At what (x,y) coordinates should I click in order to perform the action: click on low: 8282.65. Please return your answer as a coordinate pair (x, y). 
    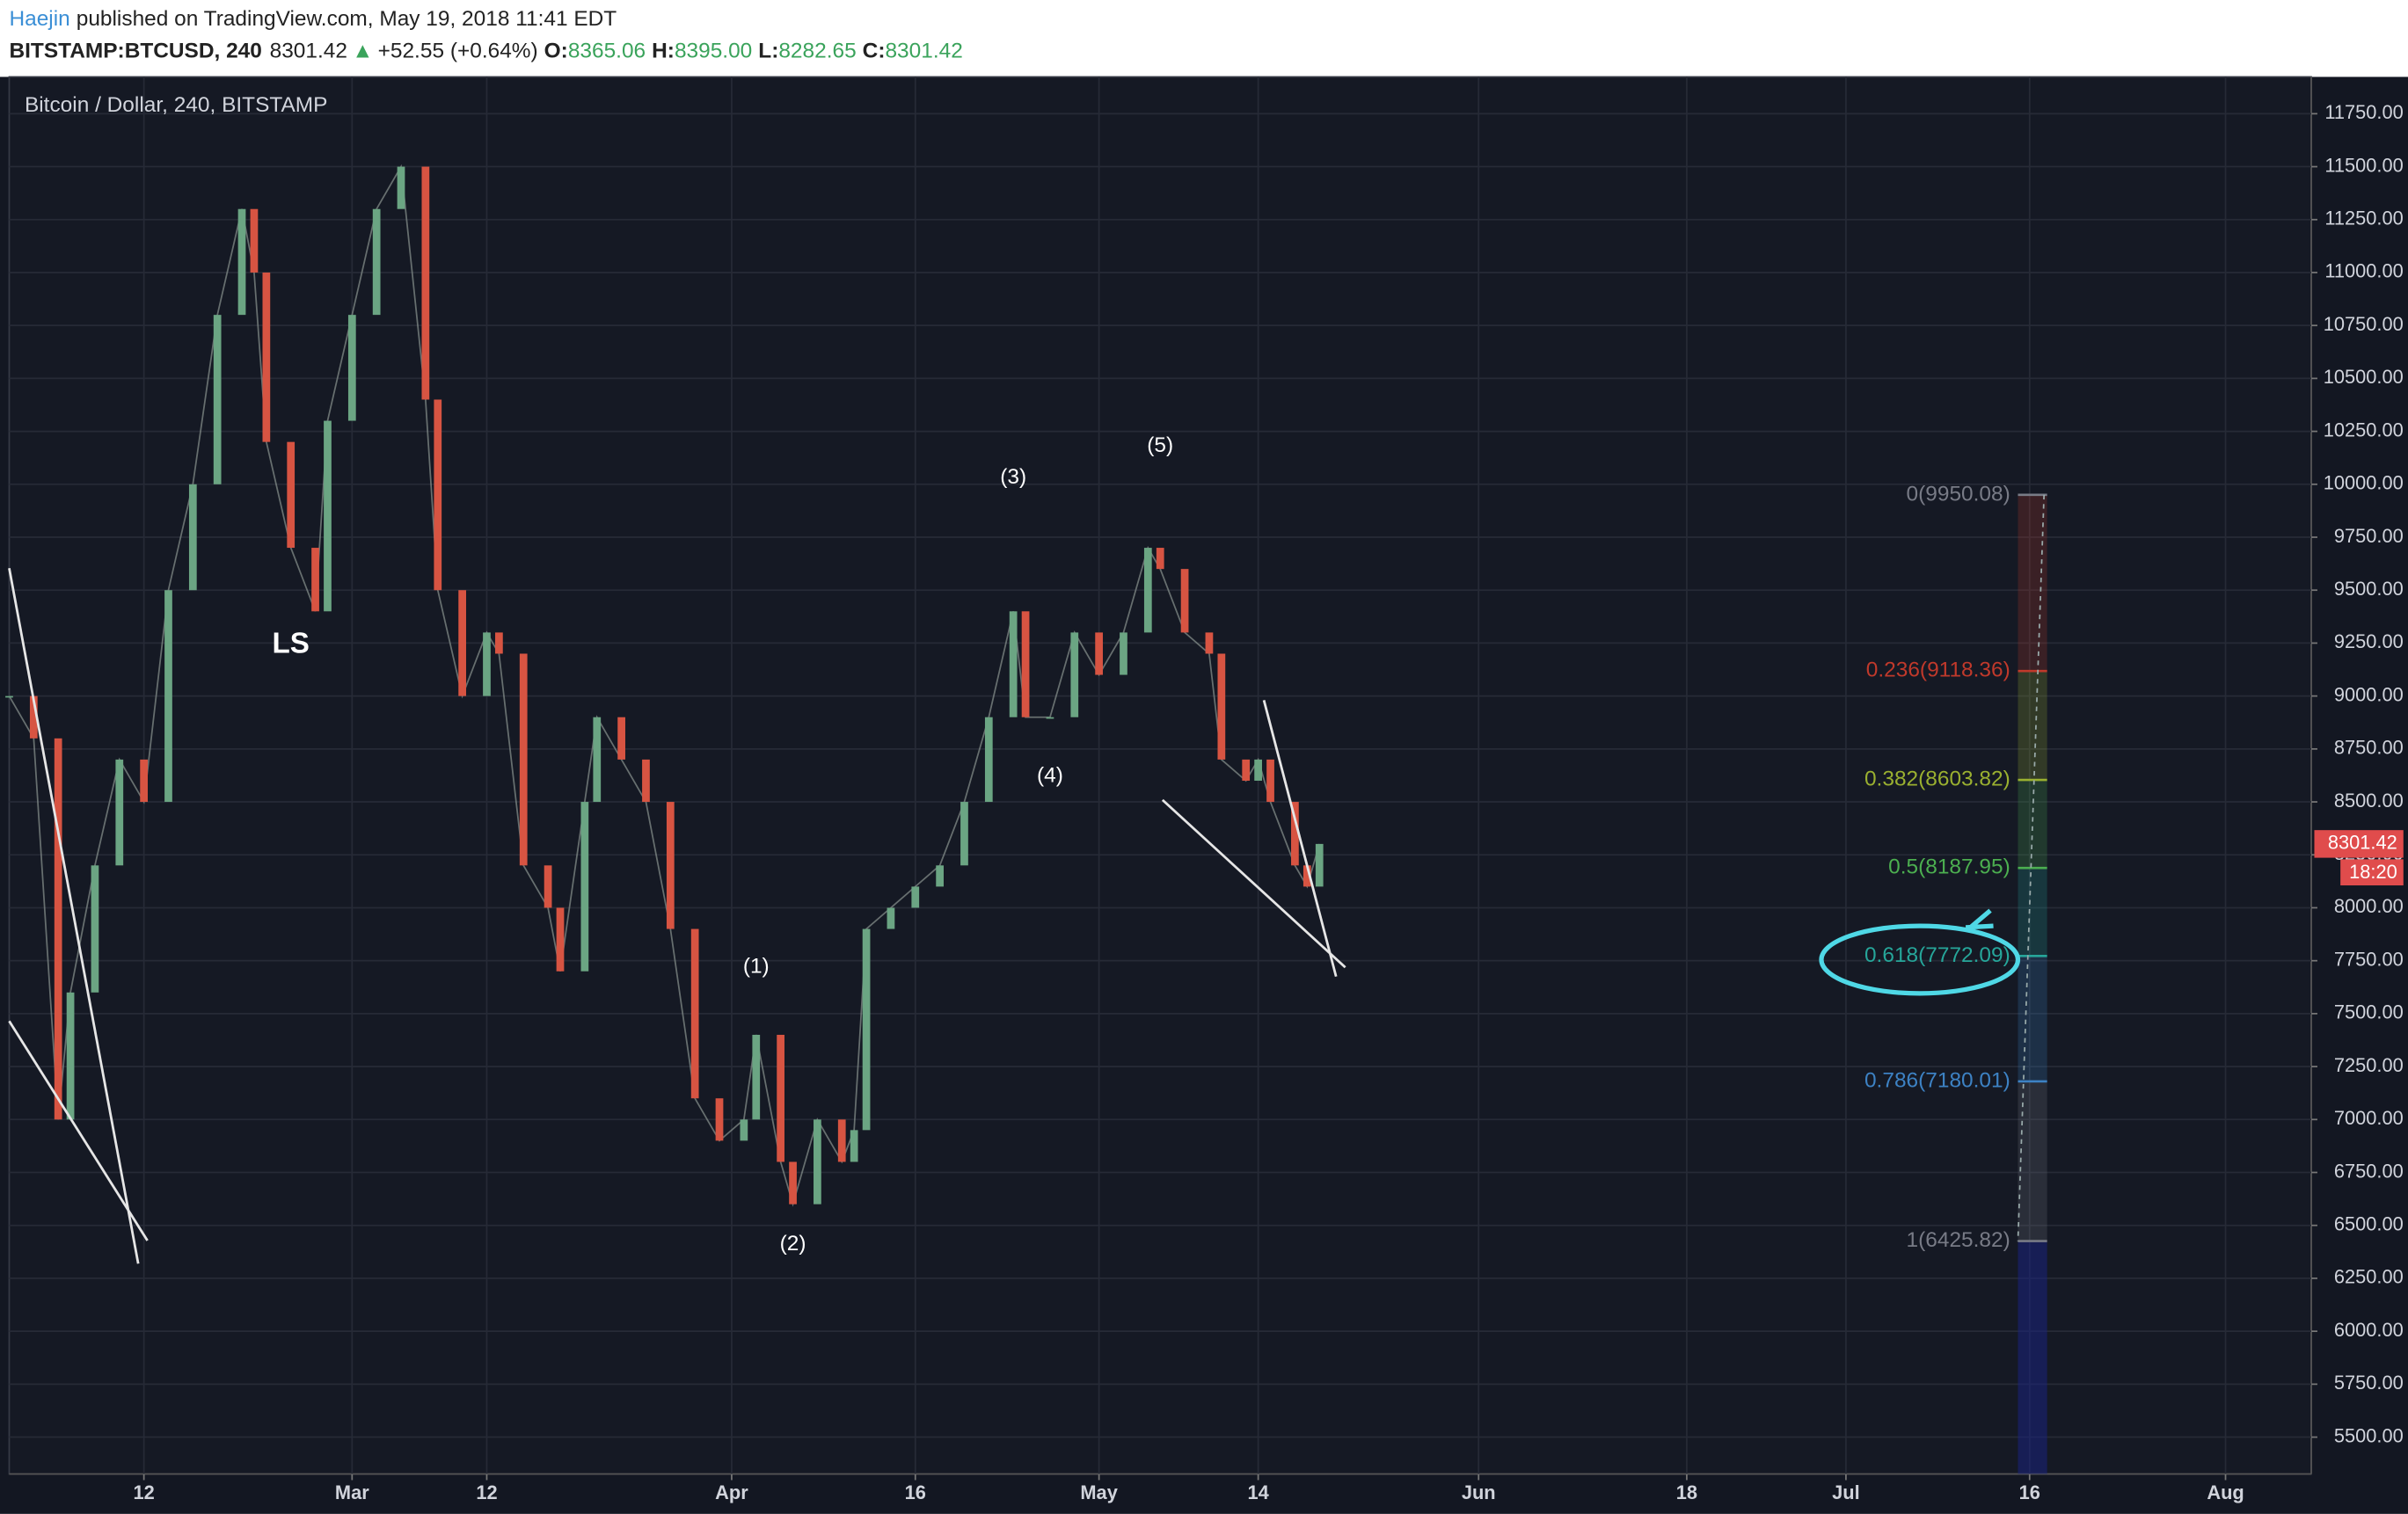
    Looking at the image, I should click on (817, 51).